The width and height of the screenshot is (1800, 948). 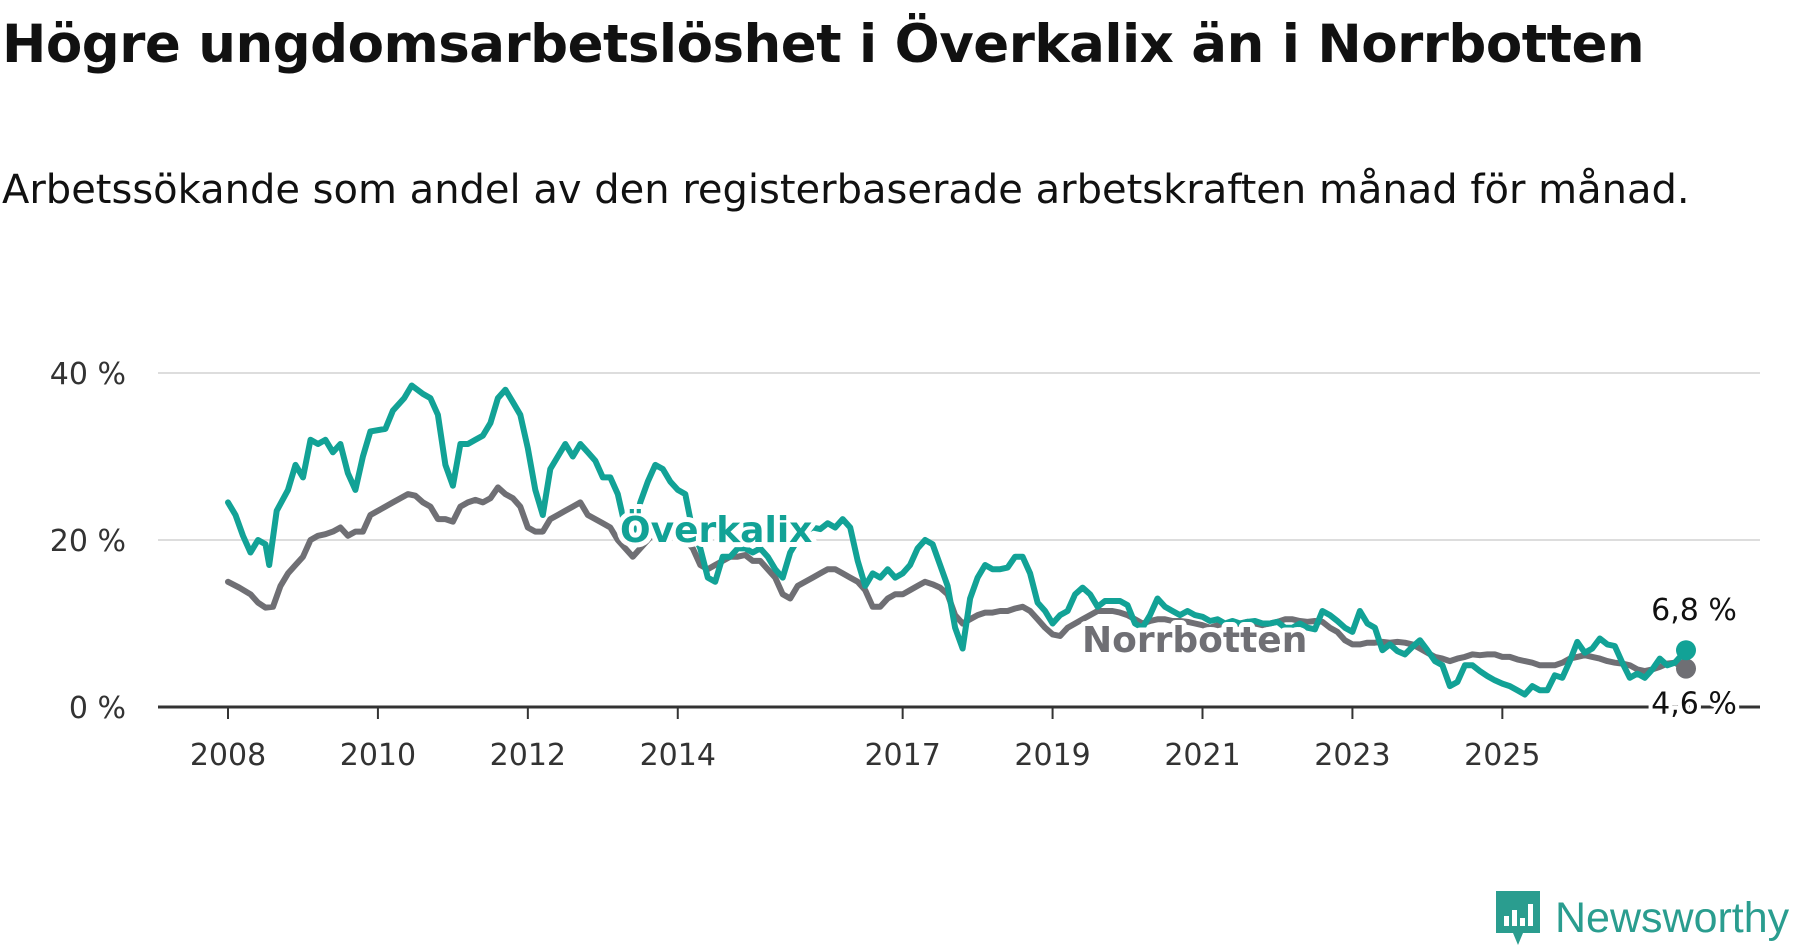 I want to click on x-tick-label: 2023, so click(x=1352, y=755).